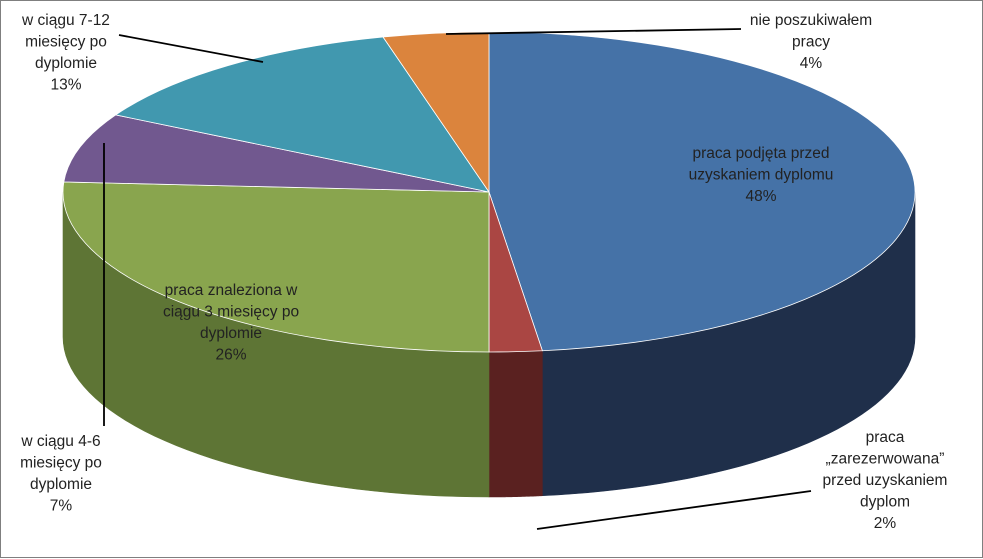  I want to click on slice-percent-2: 2%, so click(885, 523).